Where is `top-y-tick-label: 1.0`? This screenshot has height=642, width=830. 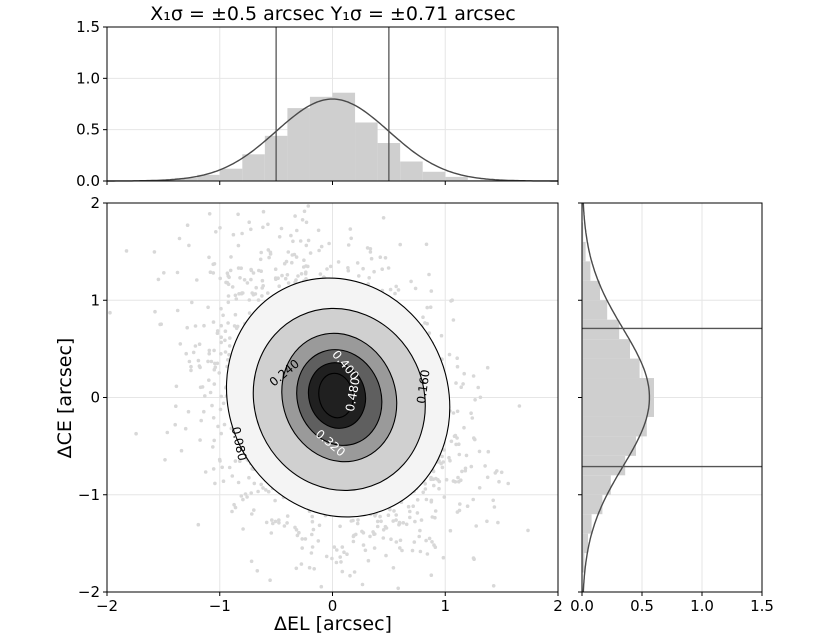
top-y-tick-label: 1.0 is located at coordinates (88, 78).